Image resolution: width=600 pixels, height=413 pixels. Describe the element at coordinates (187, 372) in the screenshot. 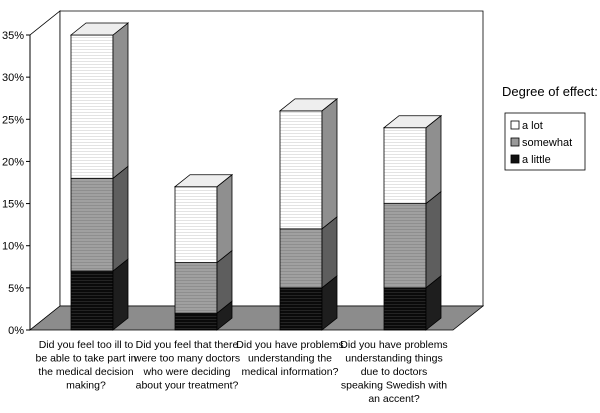

I see `x-category-line: who were deciding` at that location.